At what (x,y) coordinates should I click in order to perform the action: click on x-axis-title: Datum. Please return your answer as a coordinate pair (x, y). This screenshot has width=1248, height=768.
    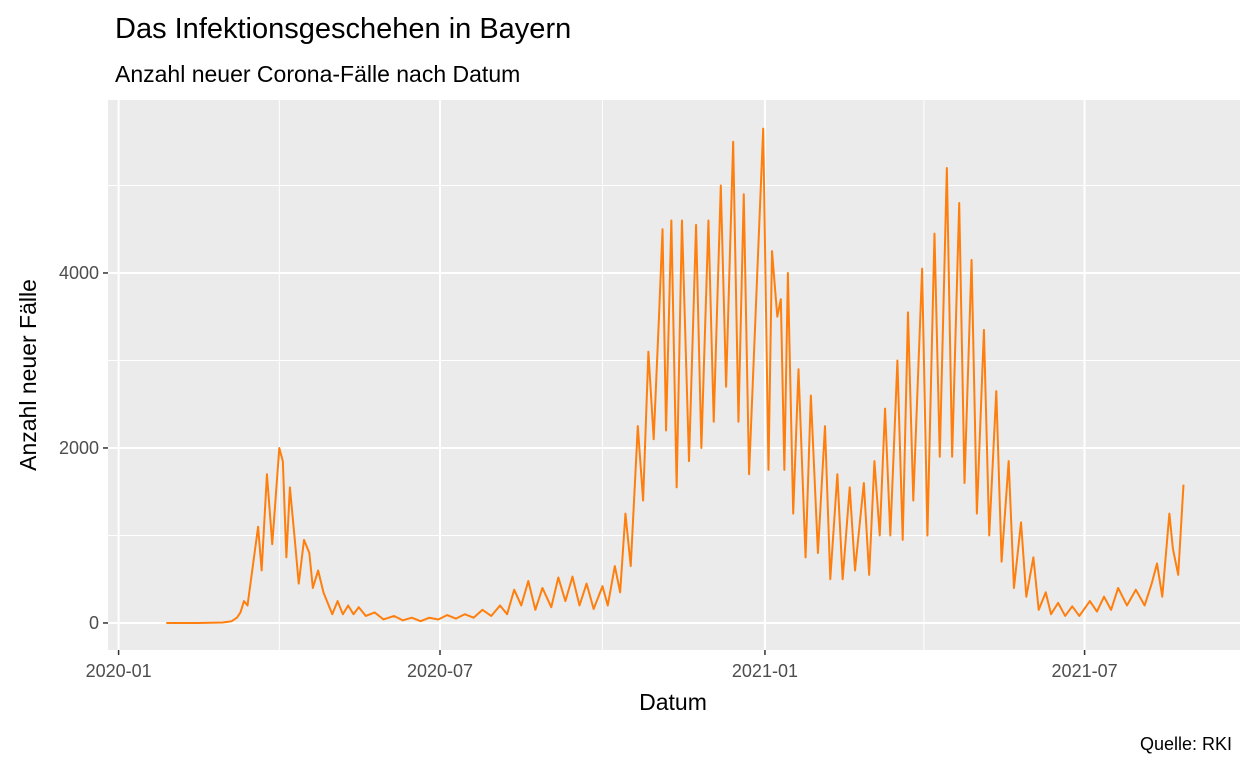
    Looking at the image, I should click on (673, 702).